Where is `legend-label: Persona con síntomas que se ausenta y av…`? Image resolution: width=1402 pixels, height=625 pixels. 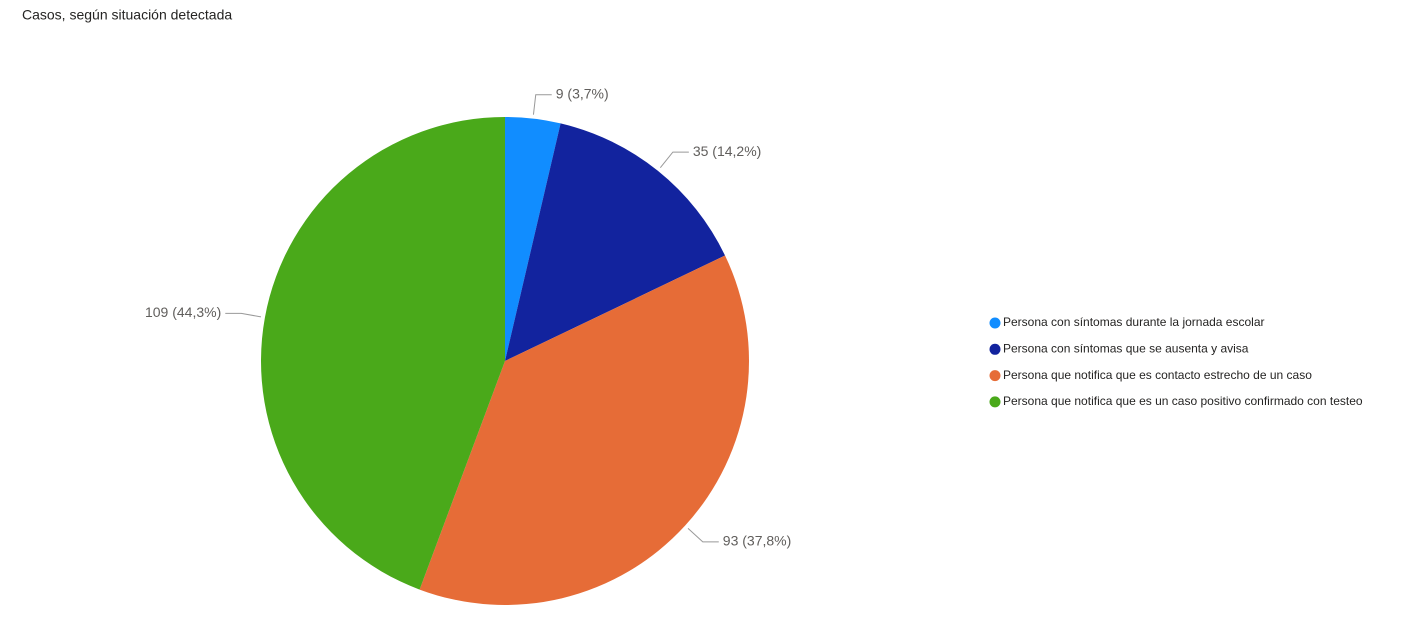 legend-label: Persona con síntomas que se ausenta y av… is located at coordinates (1126, 348).